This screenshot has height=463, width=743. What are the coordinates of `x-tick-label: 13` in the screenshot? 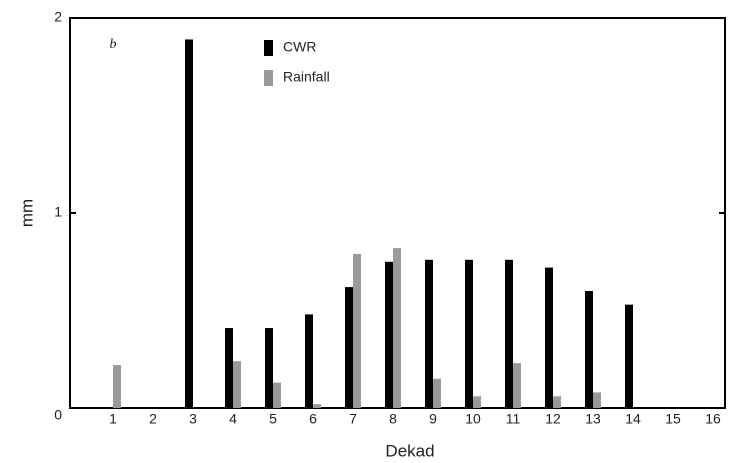 It's located at (593, 419).